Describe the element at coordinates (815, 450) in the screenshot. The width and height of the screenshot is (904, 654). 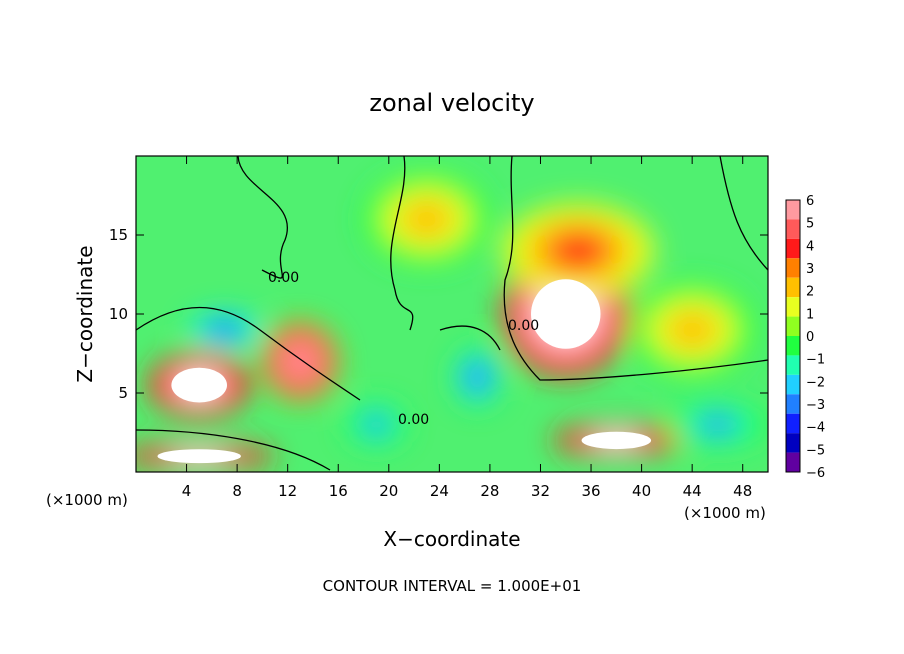
I see `colorbar-tick-label: −5` at that location.